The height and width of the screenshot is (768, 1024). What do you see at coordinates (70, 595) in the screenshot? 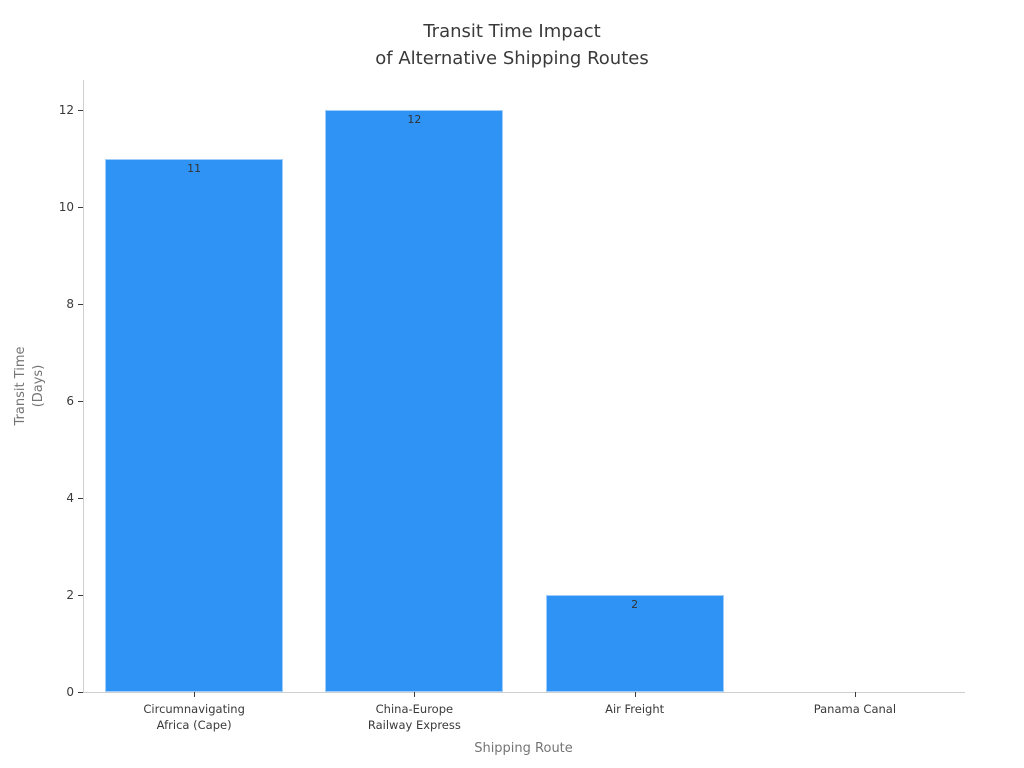
I see `y-axis-tick-label: 2` at bounding box center [70, 595].